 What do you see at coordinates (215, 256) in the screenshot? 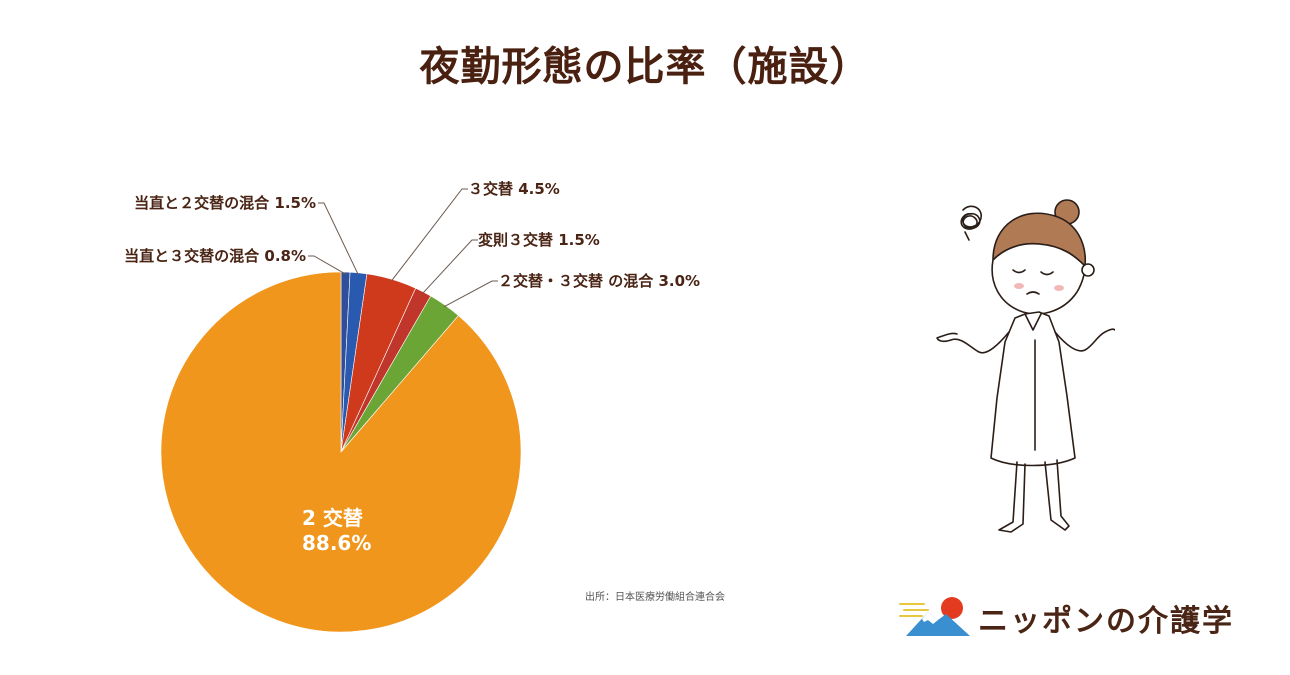
I see `slice-label: 当直と３交替の混合 0.8%` at bounding box center [215, 256].